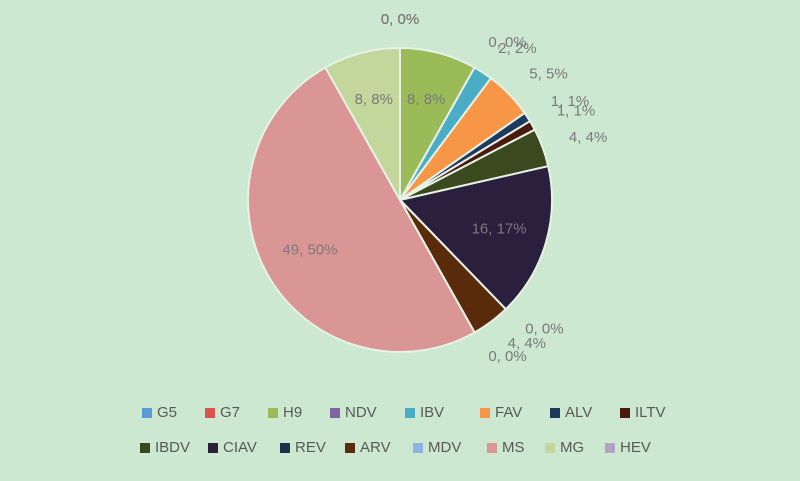  I want to click on legend-label: MS, so click(513, 447).